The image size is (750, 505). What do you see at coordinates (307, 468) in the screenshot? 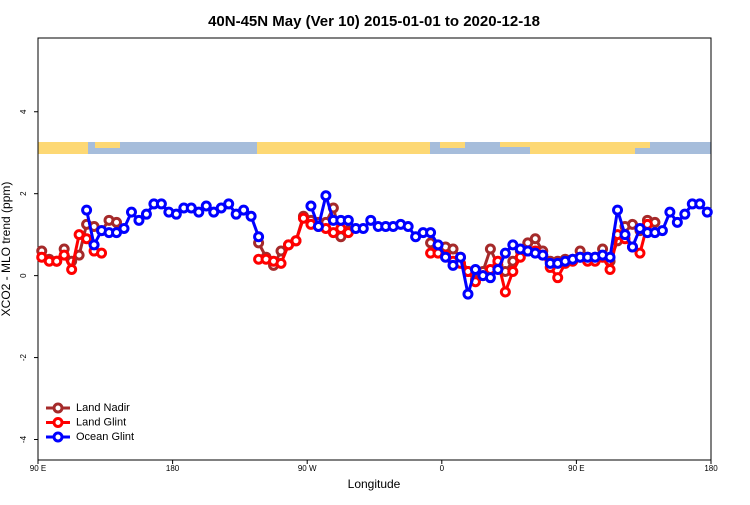
I see `x-tick-label: 90 W` at bounding box center [307, 468].